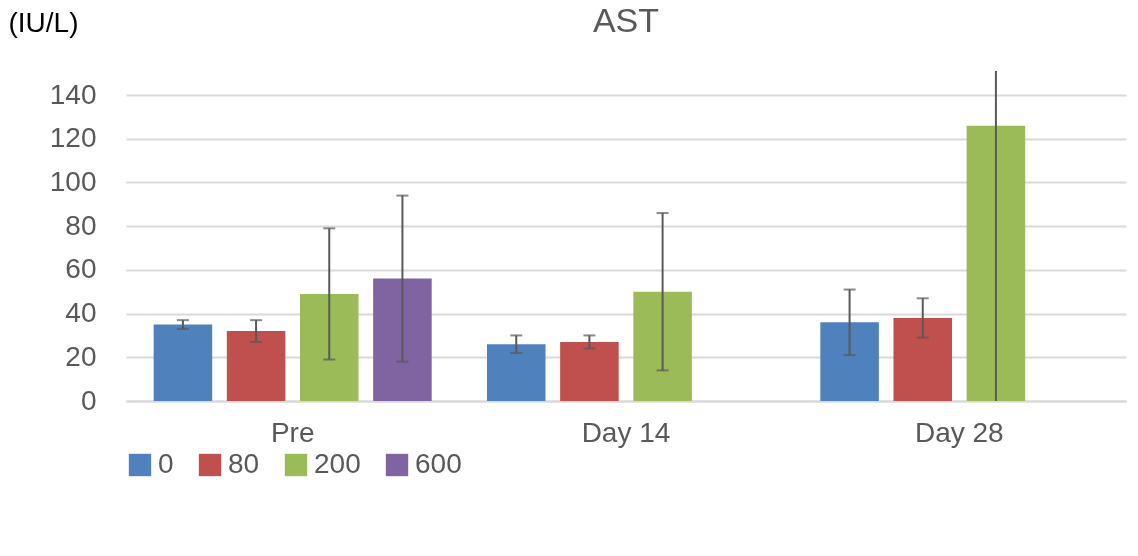 The image size is (1138, 556). Describe the element at coordinates (626, 20) in the screenshot. I see `chart-title: AST` at that location.